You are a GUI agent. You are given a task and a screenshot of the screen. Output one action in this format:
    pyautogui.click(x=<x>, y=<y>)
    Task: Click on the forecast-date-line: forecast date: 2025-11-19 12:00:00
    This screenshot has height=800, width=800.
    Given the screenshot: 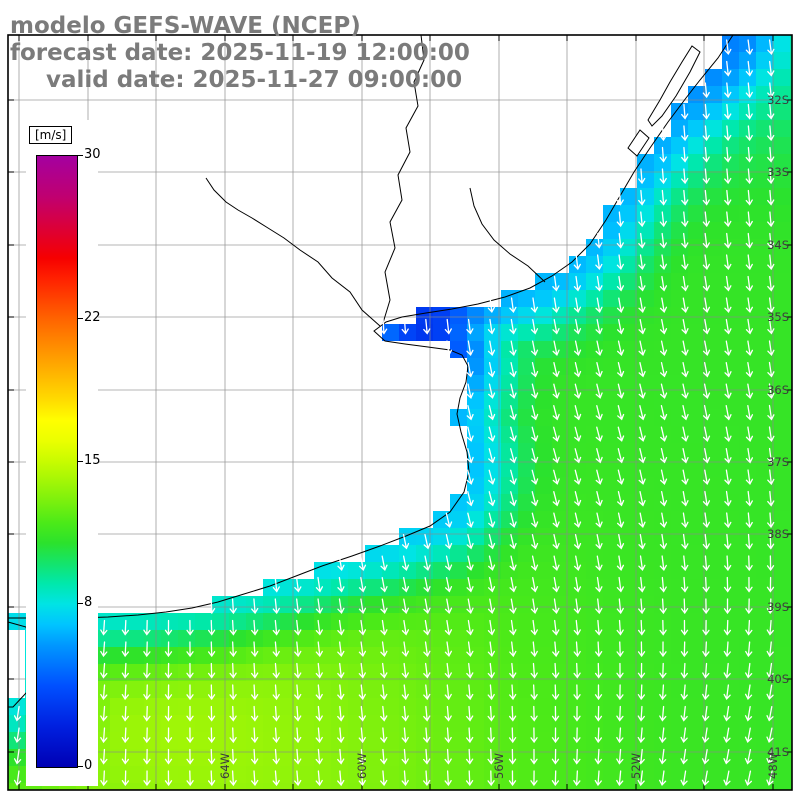 What is the action you would take?
    pyautogui.click(x=240, y=53)
    